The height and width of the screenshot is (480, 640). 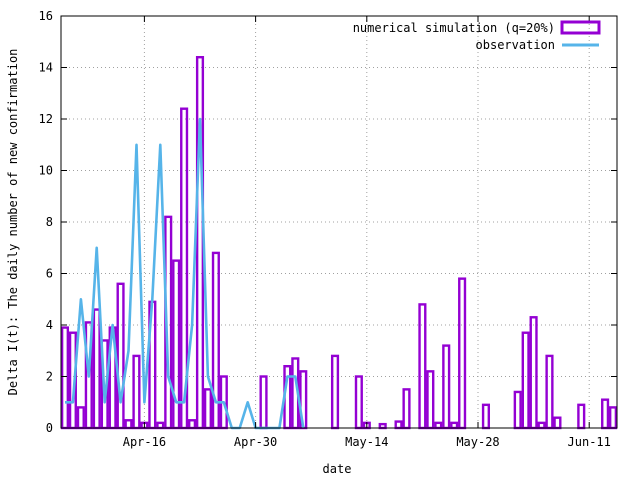 I want to click on legend-swatch-simulation, so click(x=580, y=27).